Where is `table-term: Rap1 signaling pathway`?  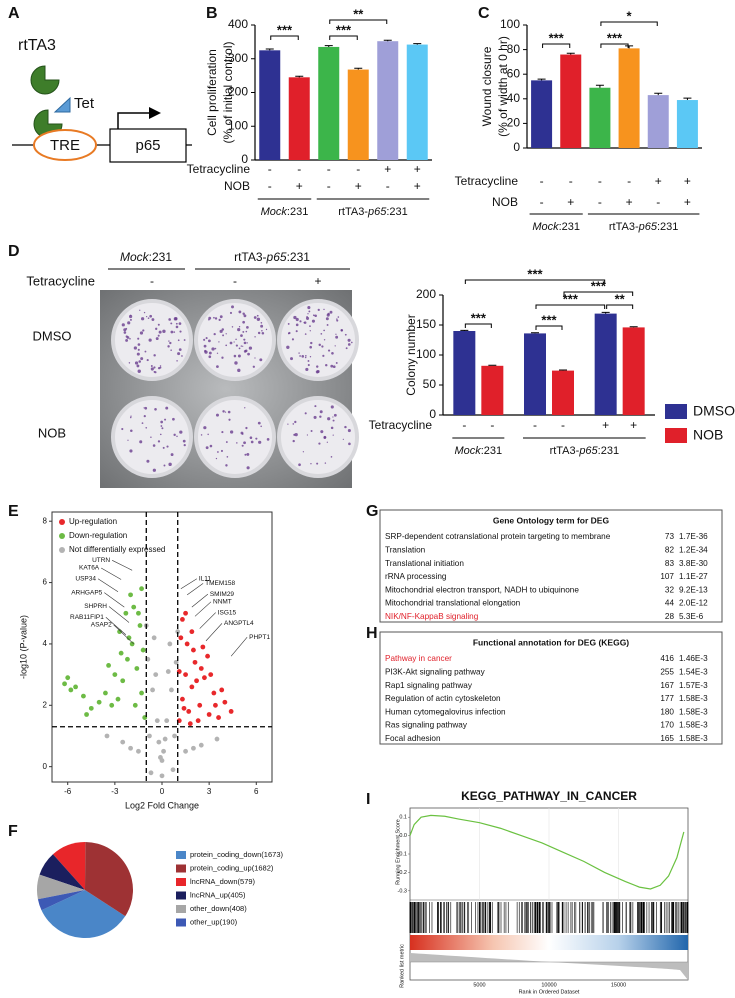
table-term: Rap1 signaling pathway is located at coordinates (429, 685).